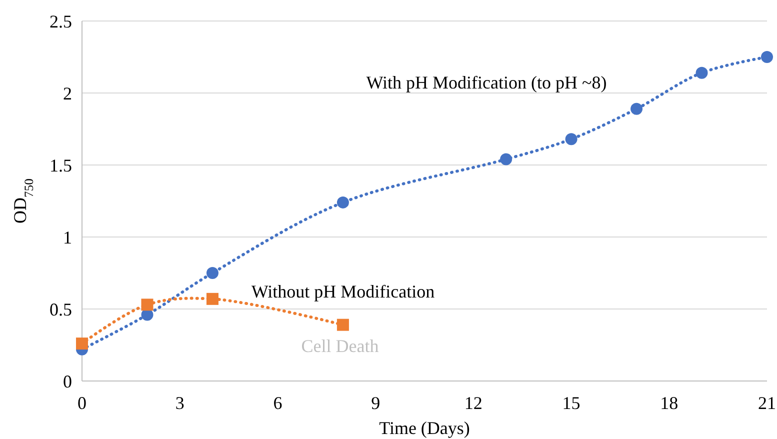 The width and height of the screenshot is (777, 439). I want to click on x-tick-label: 3, so click(179, 403).